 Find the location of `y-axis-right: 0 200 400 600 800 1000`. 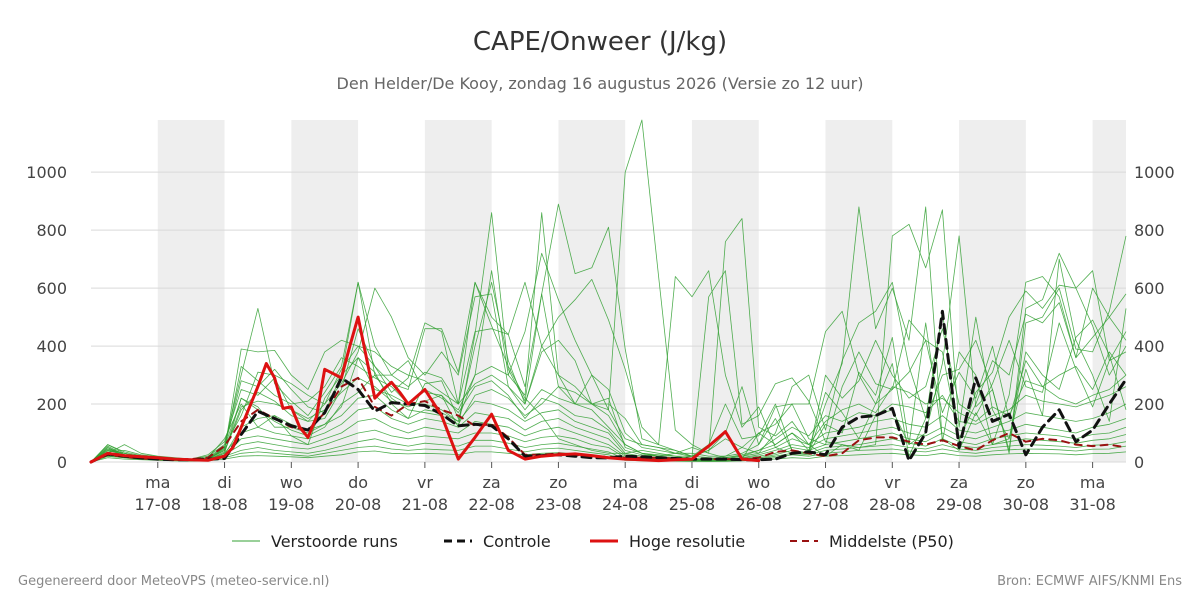

y-axis-right: 0 200 400 600 800 1000 is located at coordinates (1154, 317).